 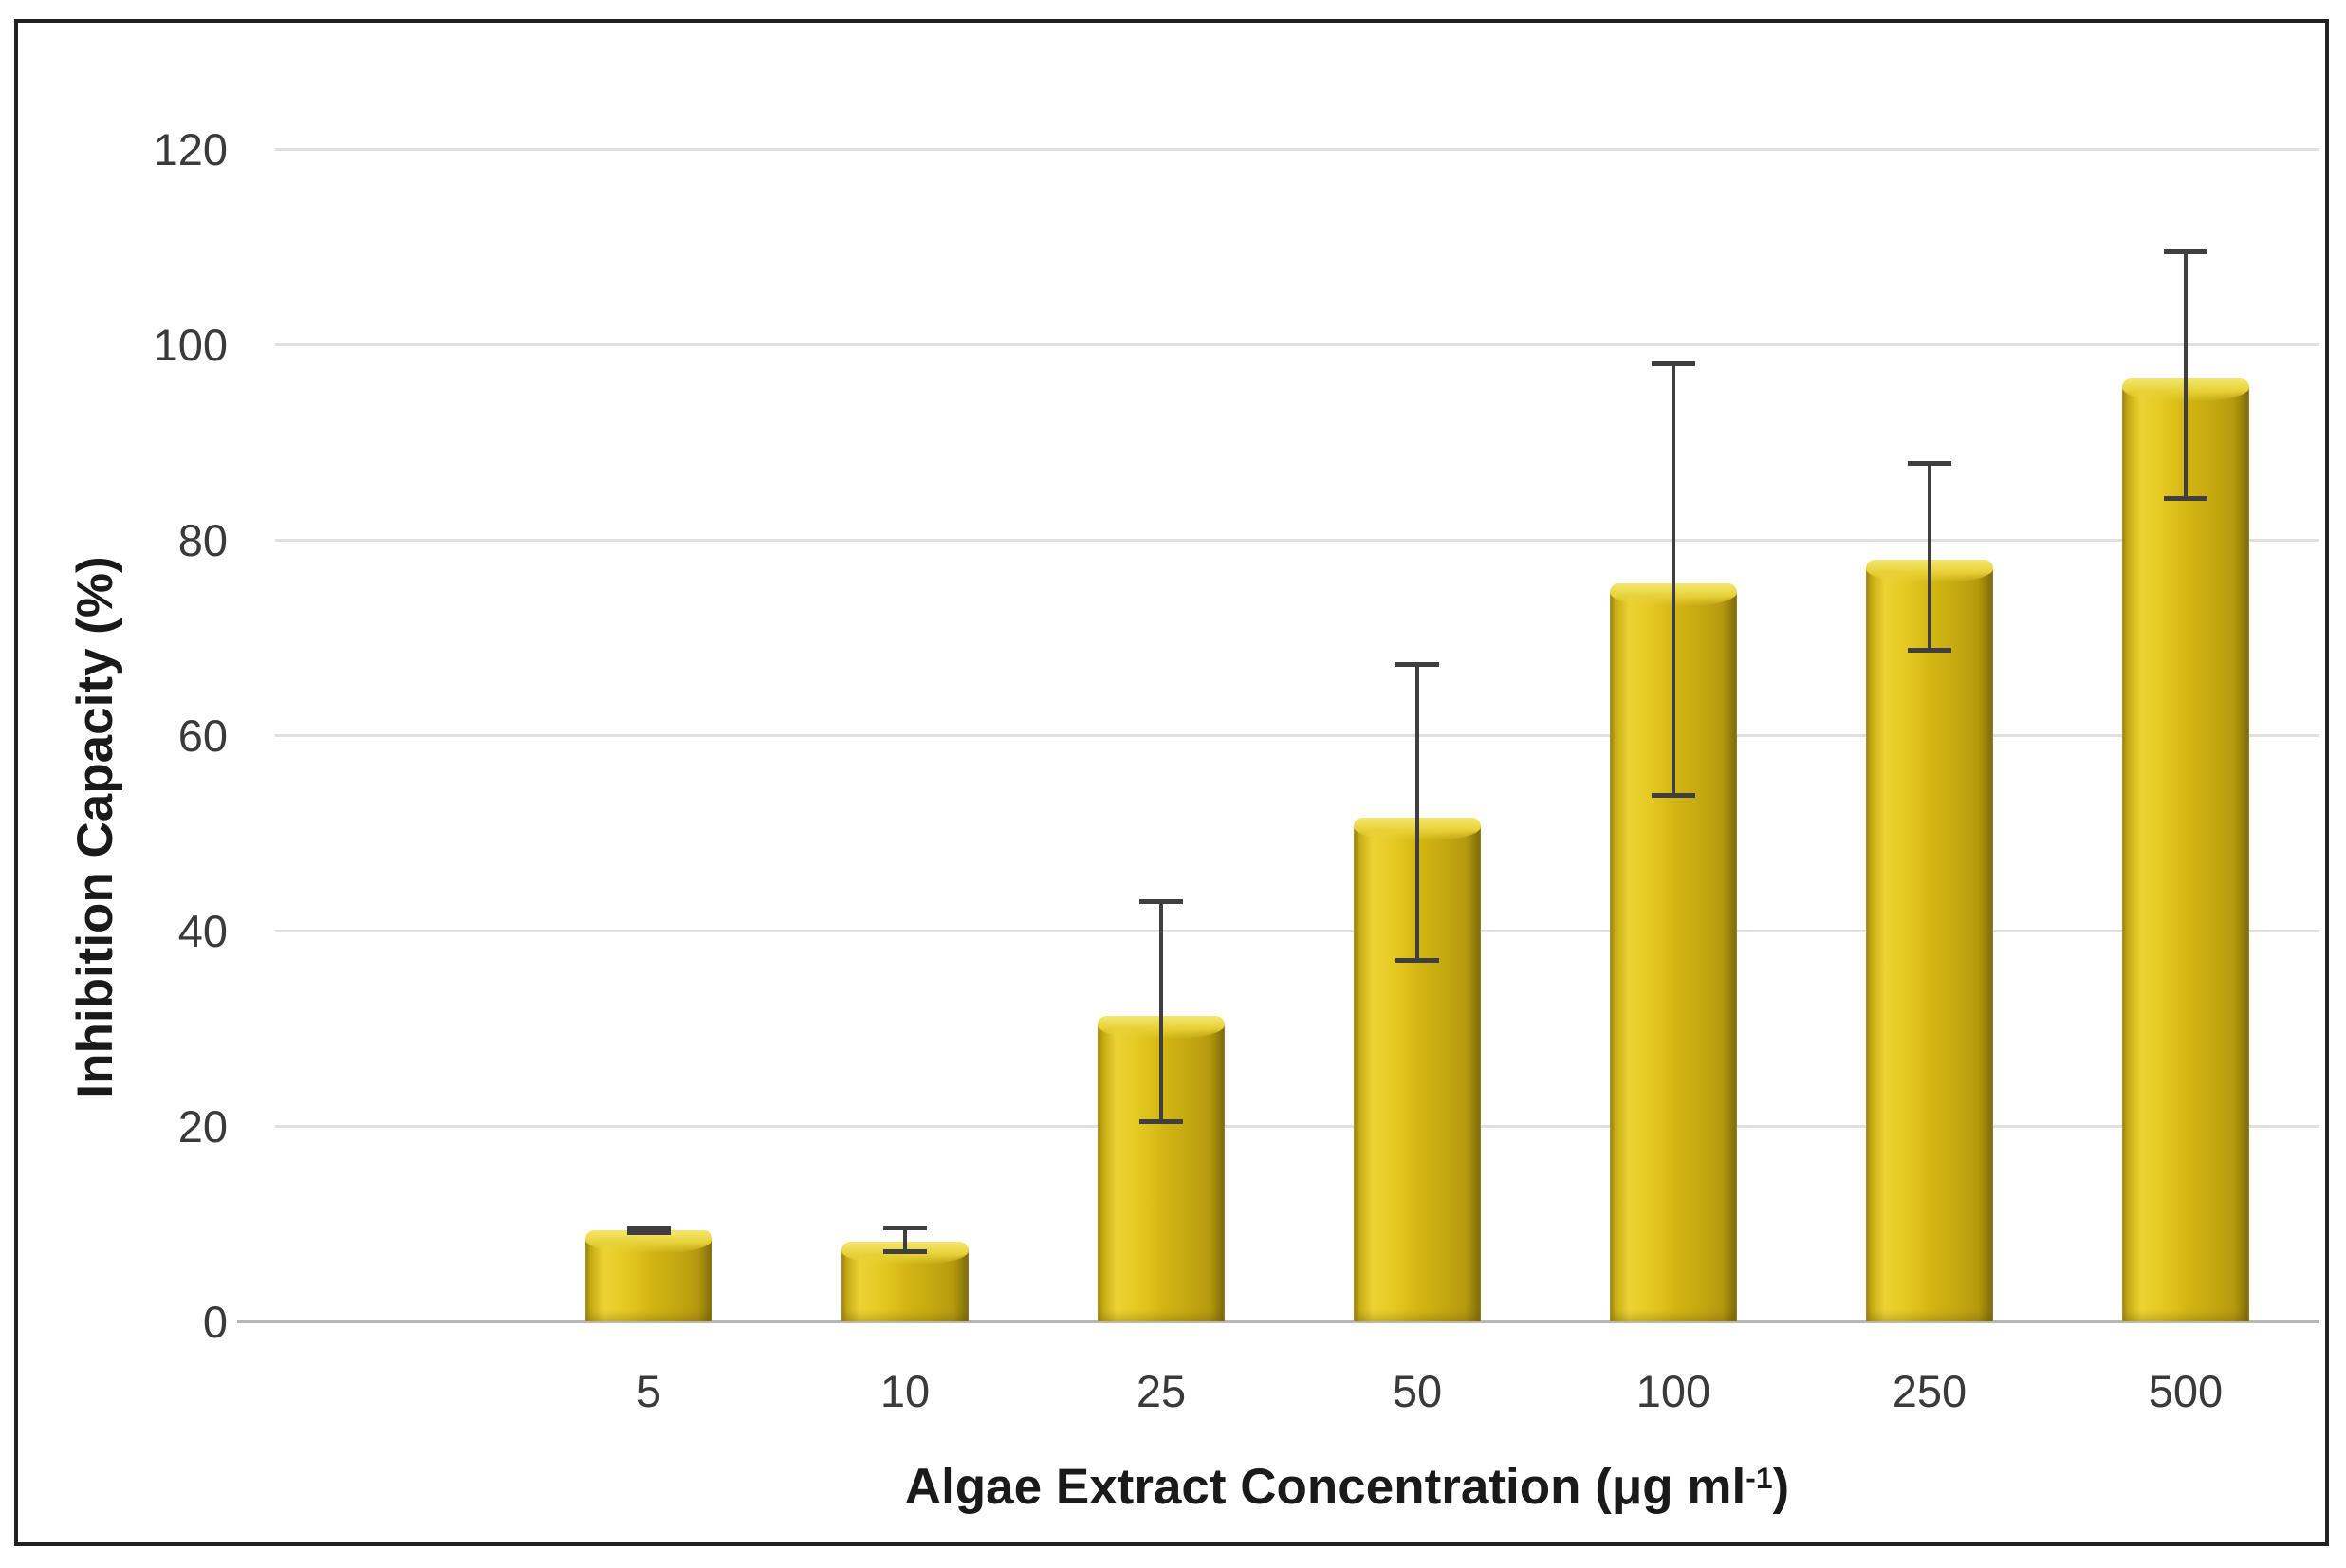 I want to click on y-tick-label: 0, so click(x=215, y=1322).